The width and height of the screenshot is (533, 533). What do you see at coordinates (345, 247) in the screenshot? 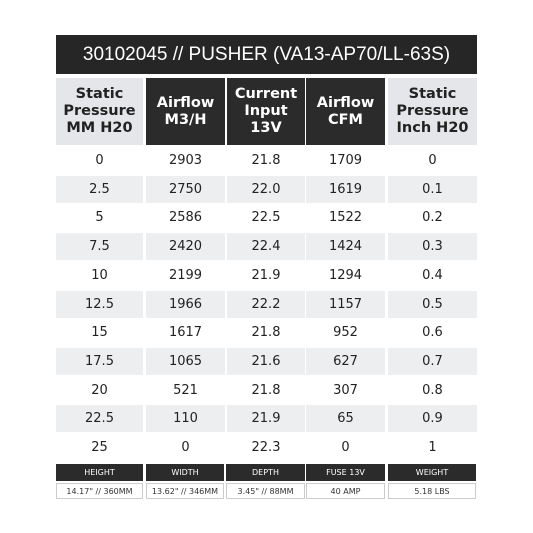
I see `table-cell: 1424` at bounding box center [345, 247].